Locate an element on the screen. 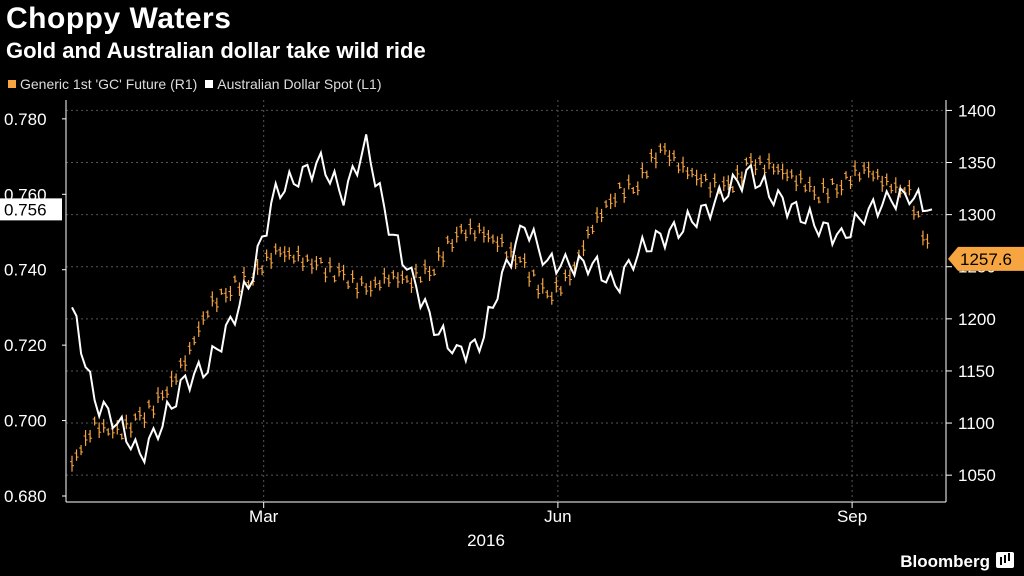 The image size is (1024, 576). left-tick-label: 0.780 is located at coordinates (25, 119).